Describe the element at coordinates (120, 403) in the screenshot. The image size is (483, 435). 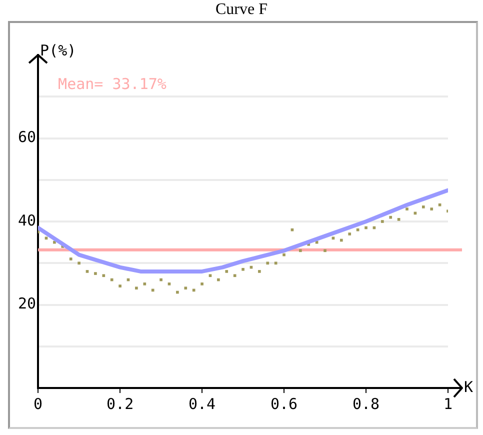
I see `x-tick-label: 0.2` at that location.